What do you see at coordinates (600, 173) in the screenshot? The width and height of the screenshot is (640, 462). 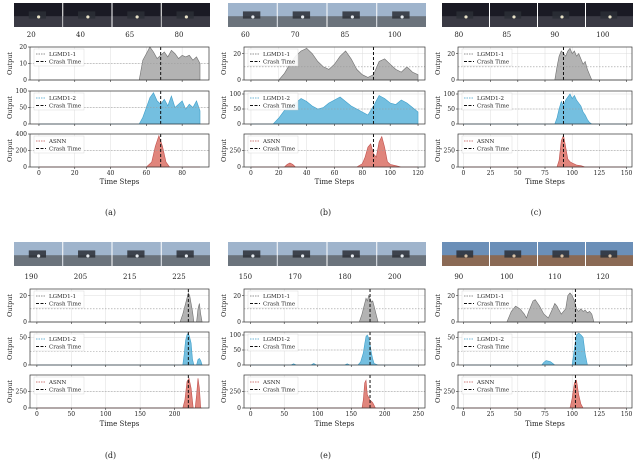 I see `x-tick-label: 125` at bounding box center [600, 173].